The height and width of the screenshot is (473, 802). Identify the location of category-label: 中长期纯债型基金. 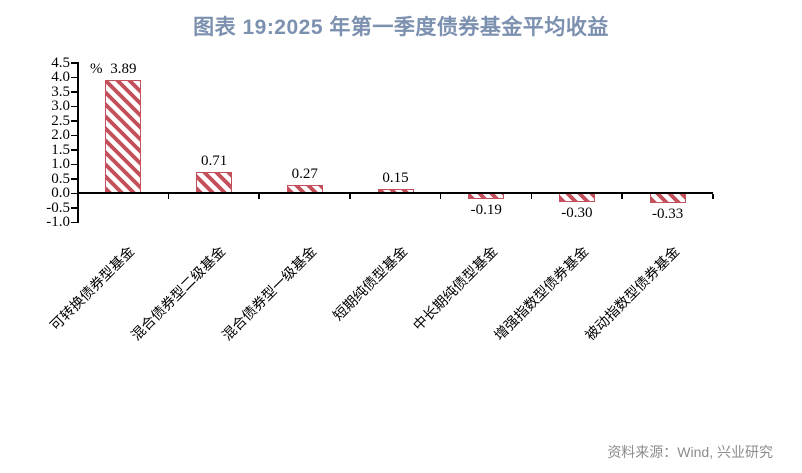
(456, 289).